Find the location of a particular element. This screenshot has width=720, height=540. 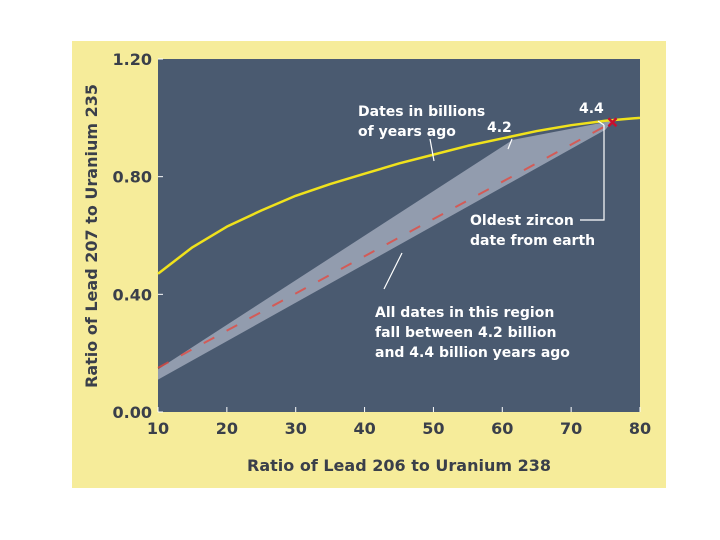

x-tick-label: 20 is located at coordinates (227, 428).